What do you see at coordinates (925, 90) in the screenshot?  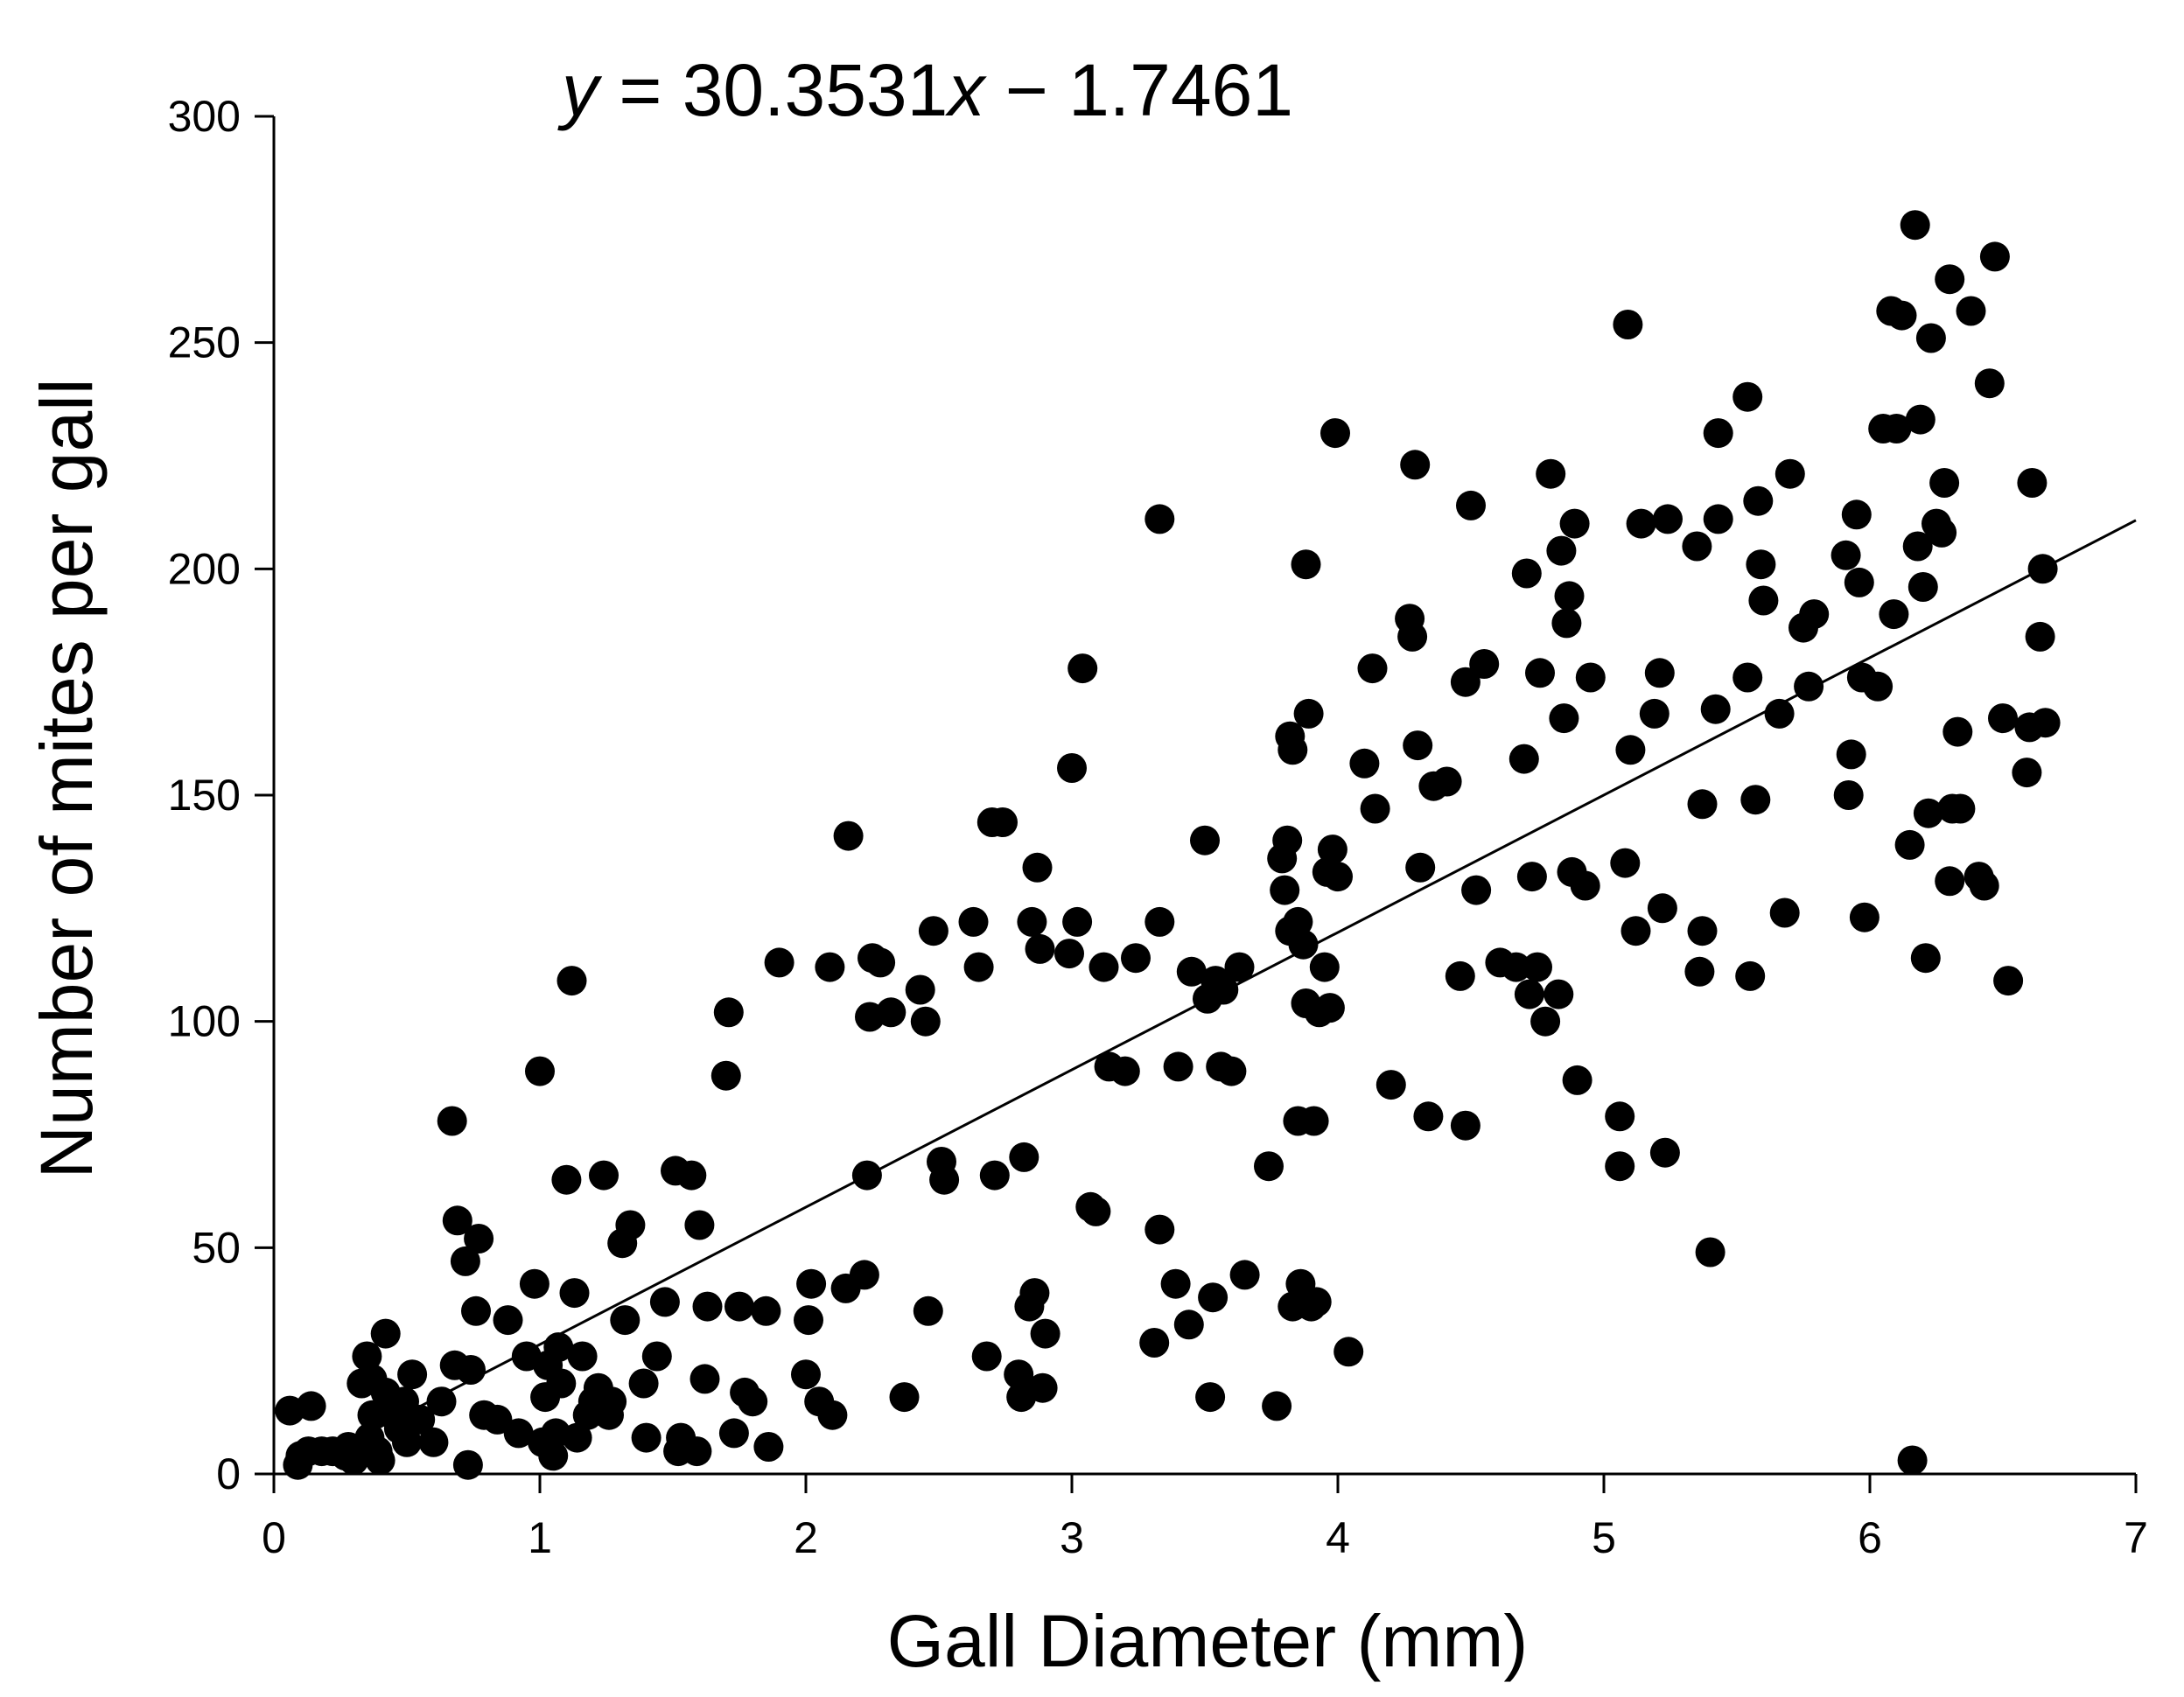 I see `chart-title: y = 30.3531x − 1.7461` at bounding box center [925, 90].